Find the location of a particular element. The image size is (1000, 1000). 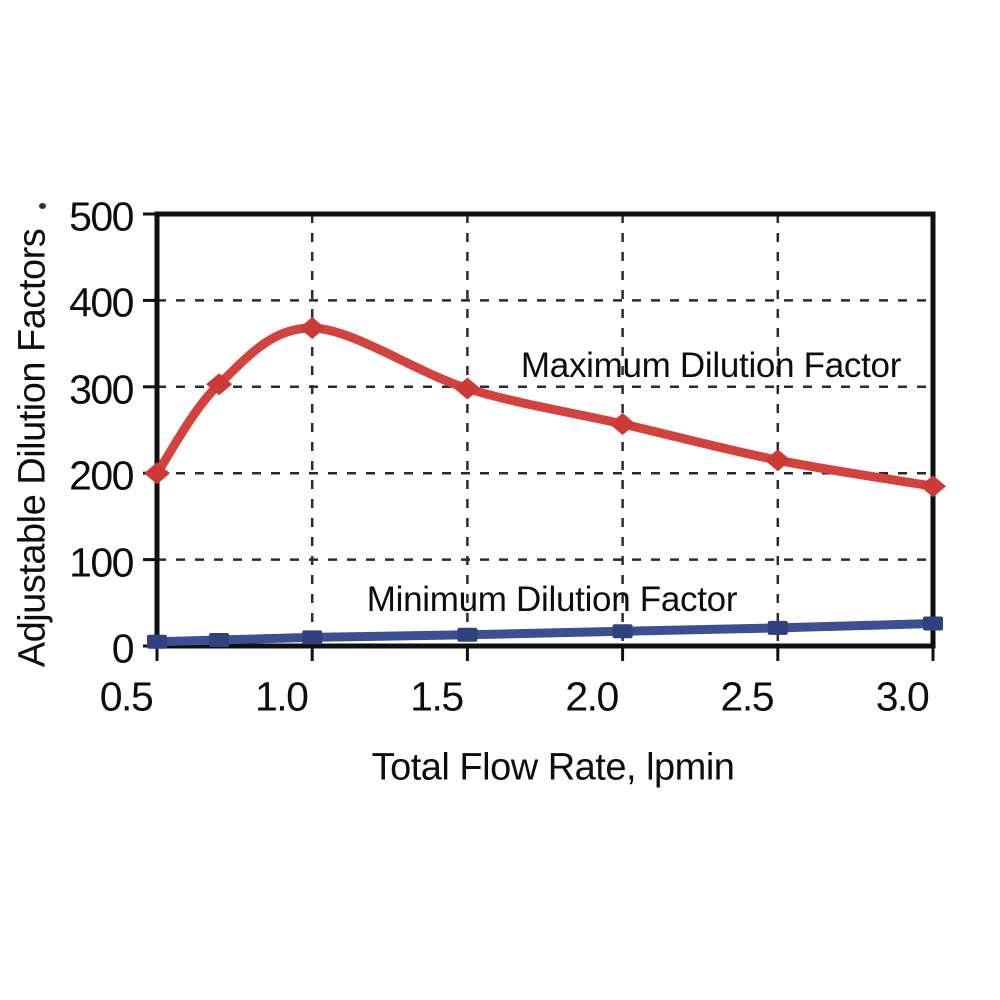

y-tick-label-100: 100 is located at coordinates (101, 562).